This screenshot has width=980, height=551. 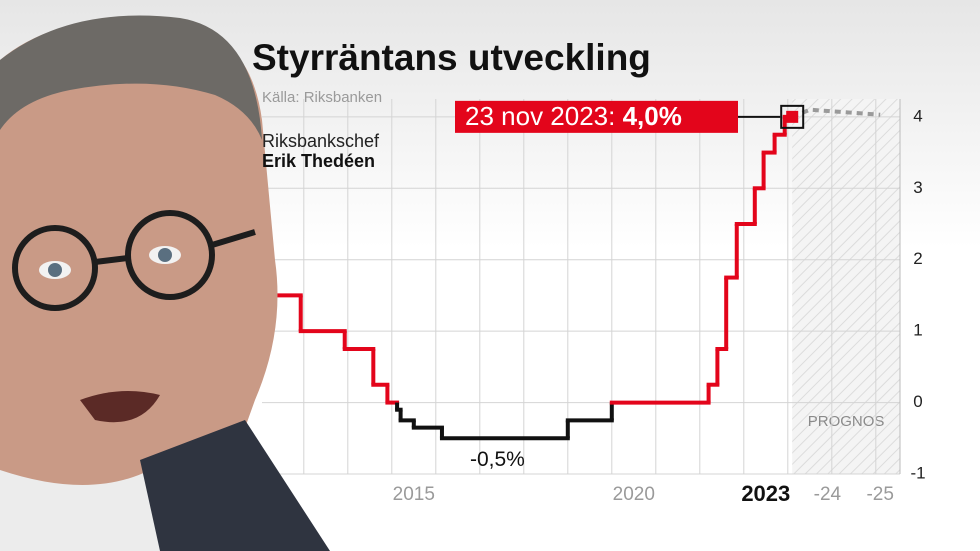 I want to click on y-tick-label: 4, so click(x=917, y=115).